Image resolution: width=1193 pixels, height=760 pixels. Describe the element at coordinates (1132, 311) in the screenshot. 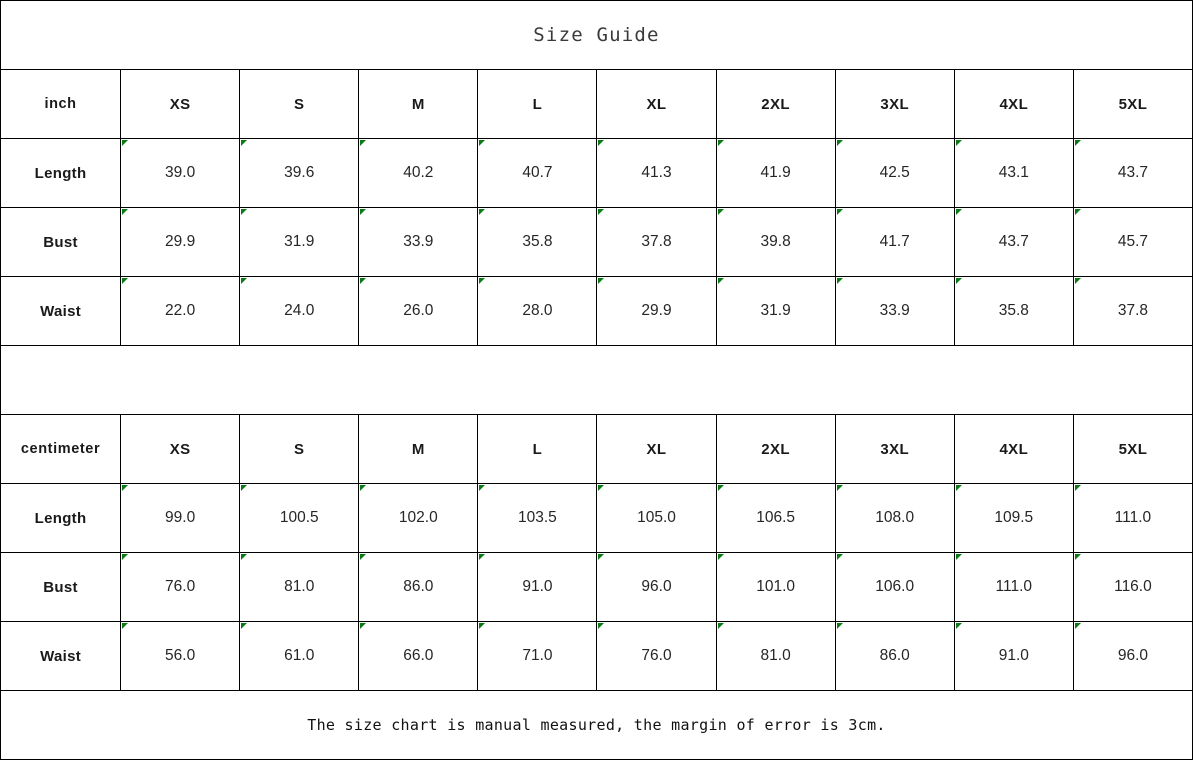

I see `cell-waist-5XL: 37.8` at that location.